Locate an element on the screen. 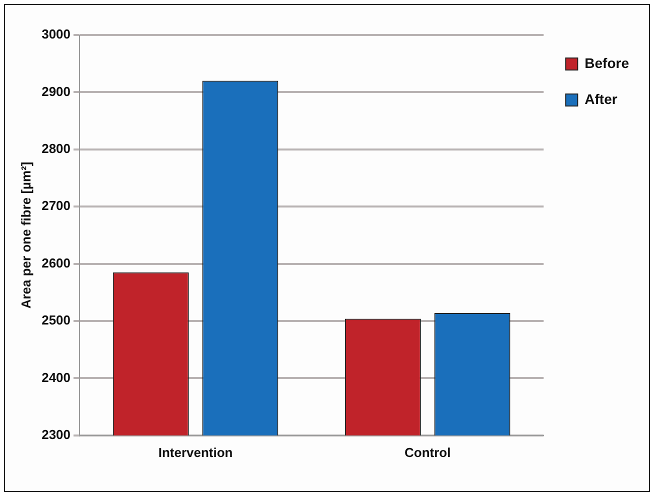  y-tick-label: 2500 is located at coordinates (56, 320).